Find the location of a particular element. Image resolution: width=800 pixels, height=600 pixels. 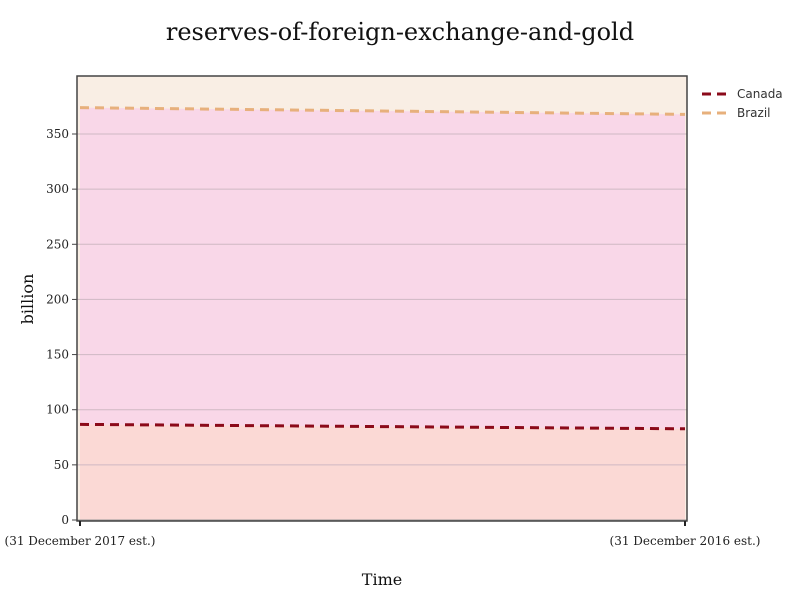

series-line-canada is located at coordinates (382, 426).